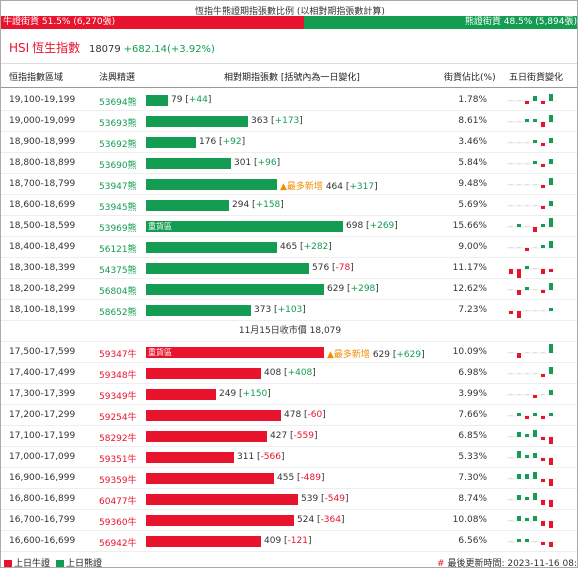 Image resolution: width=578 pixels, height=568 pixels. Describe the element at coordinates (118, 166) in the screenshot. I see `warrant-code-link: 53690熊` at that location.